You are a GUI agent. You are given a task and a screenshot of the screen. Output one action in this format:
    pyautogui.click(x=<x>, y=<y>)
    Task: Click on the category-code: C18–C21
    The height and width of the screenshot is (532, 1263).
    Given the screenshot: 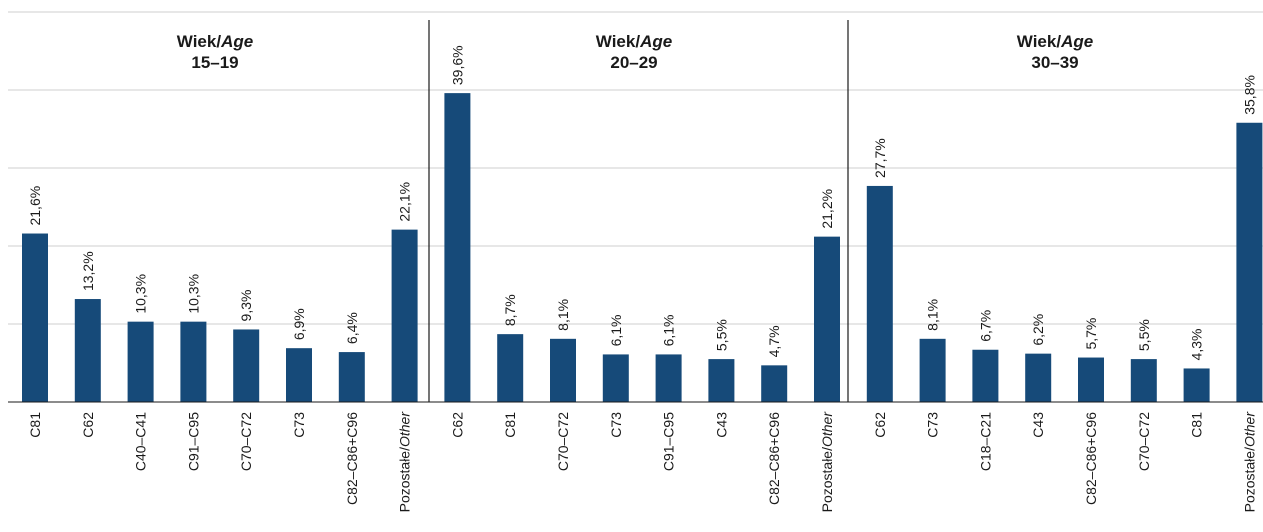 What is the action you would take?
    pyautogui.click(x=985, y=441)
    